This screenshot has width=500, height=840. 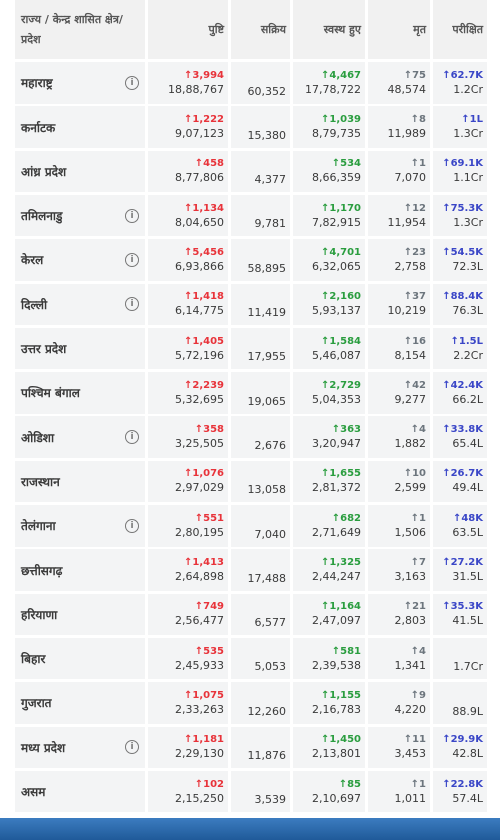 What do you see at coordinates (38, 526) in the screenshot?
I see `state-name: तेलंगाना` at bounding box center [38, 526].